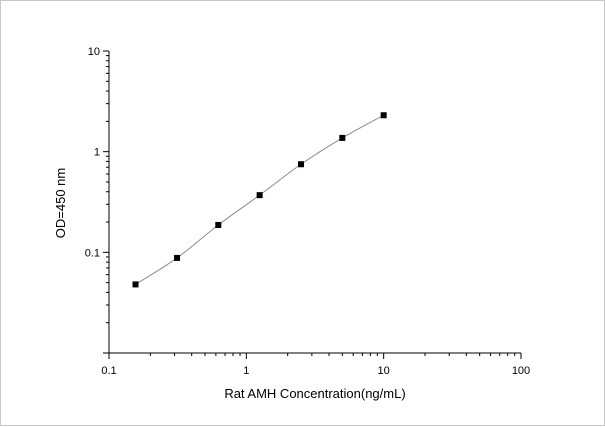 This screenshot has height=427, width=605. What do you see at coordinates (108, 371) in the screenshot?
I see `x-tick-label: 0.1` at bounding box center [108, 371].